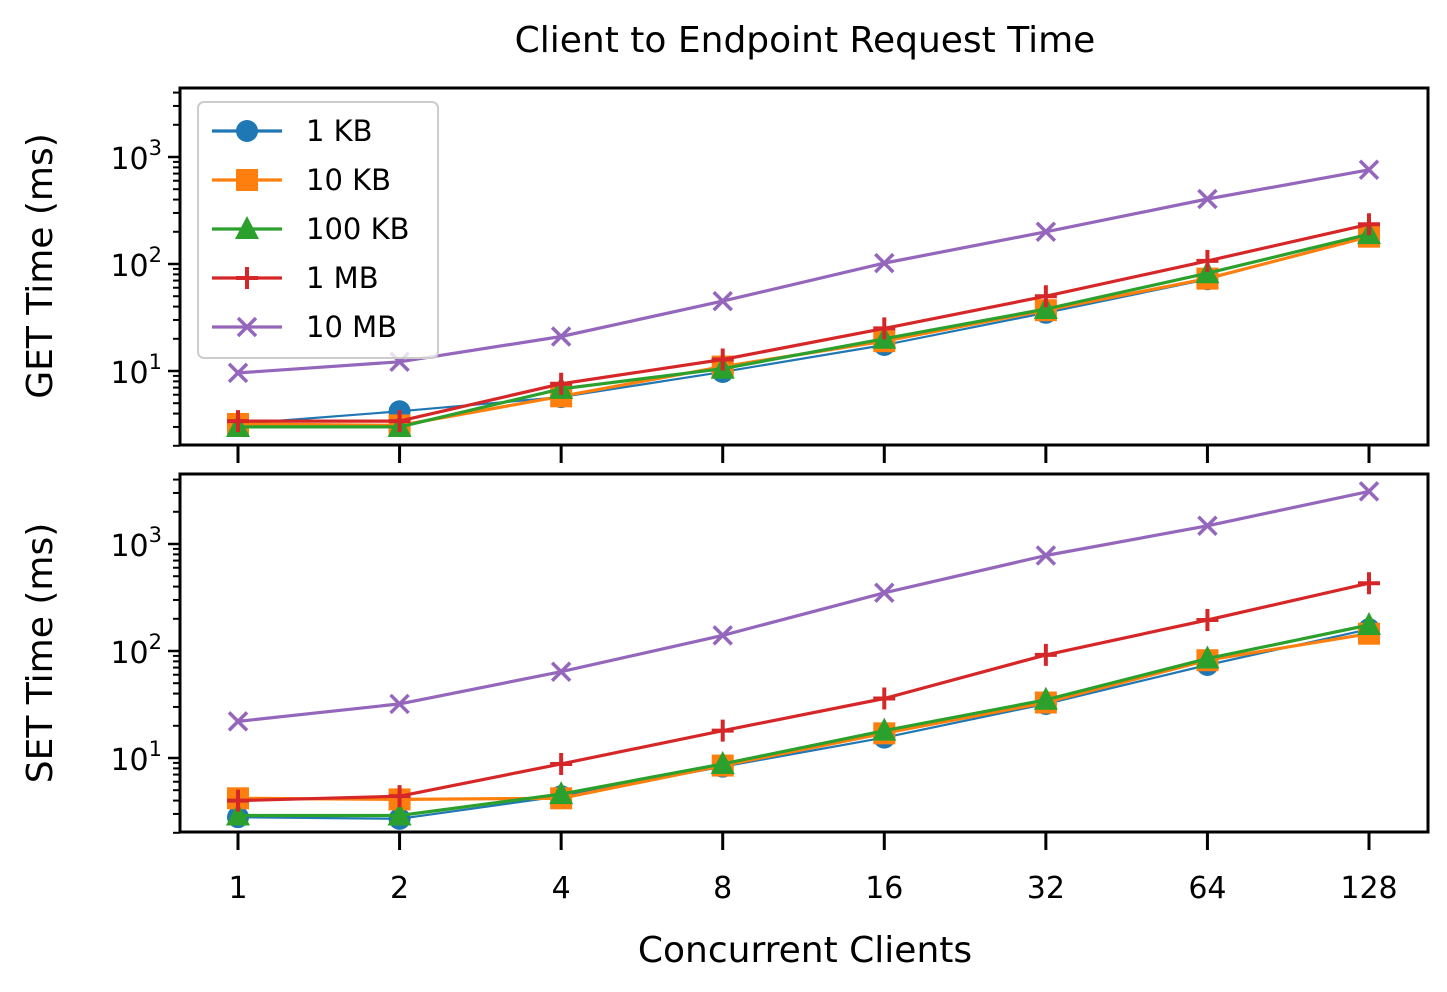  What do you see at coordinates (295, 278) in the screenshot?
I see `legend-entry: 1 MB` at bounding box center [295, 278].